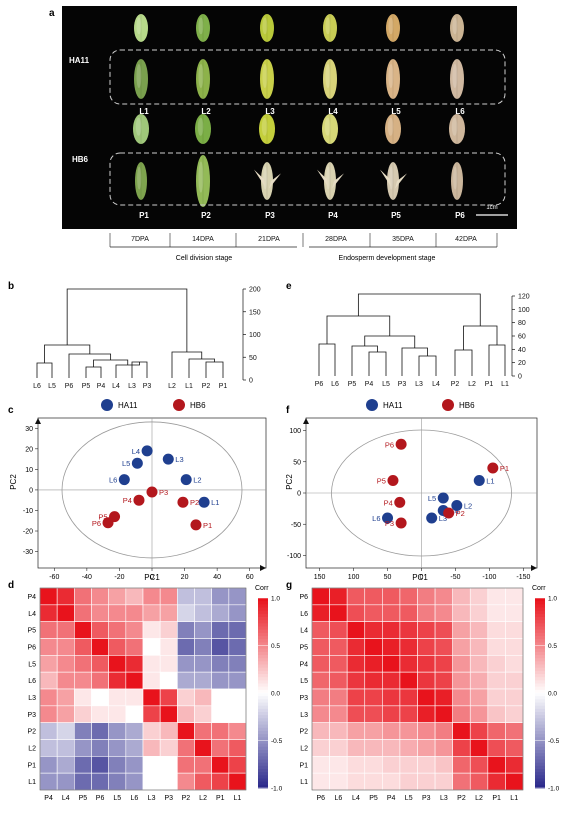 The image size is (567, 813). I want to click on heat-cell-L5-P4, so click(391, 680).